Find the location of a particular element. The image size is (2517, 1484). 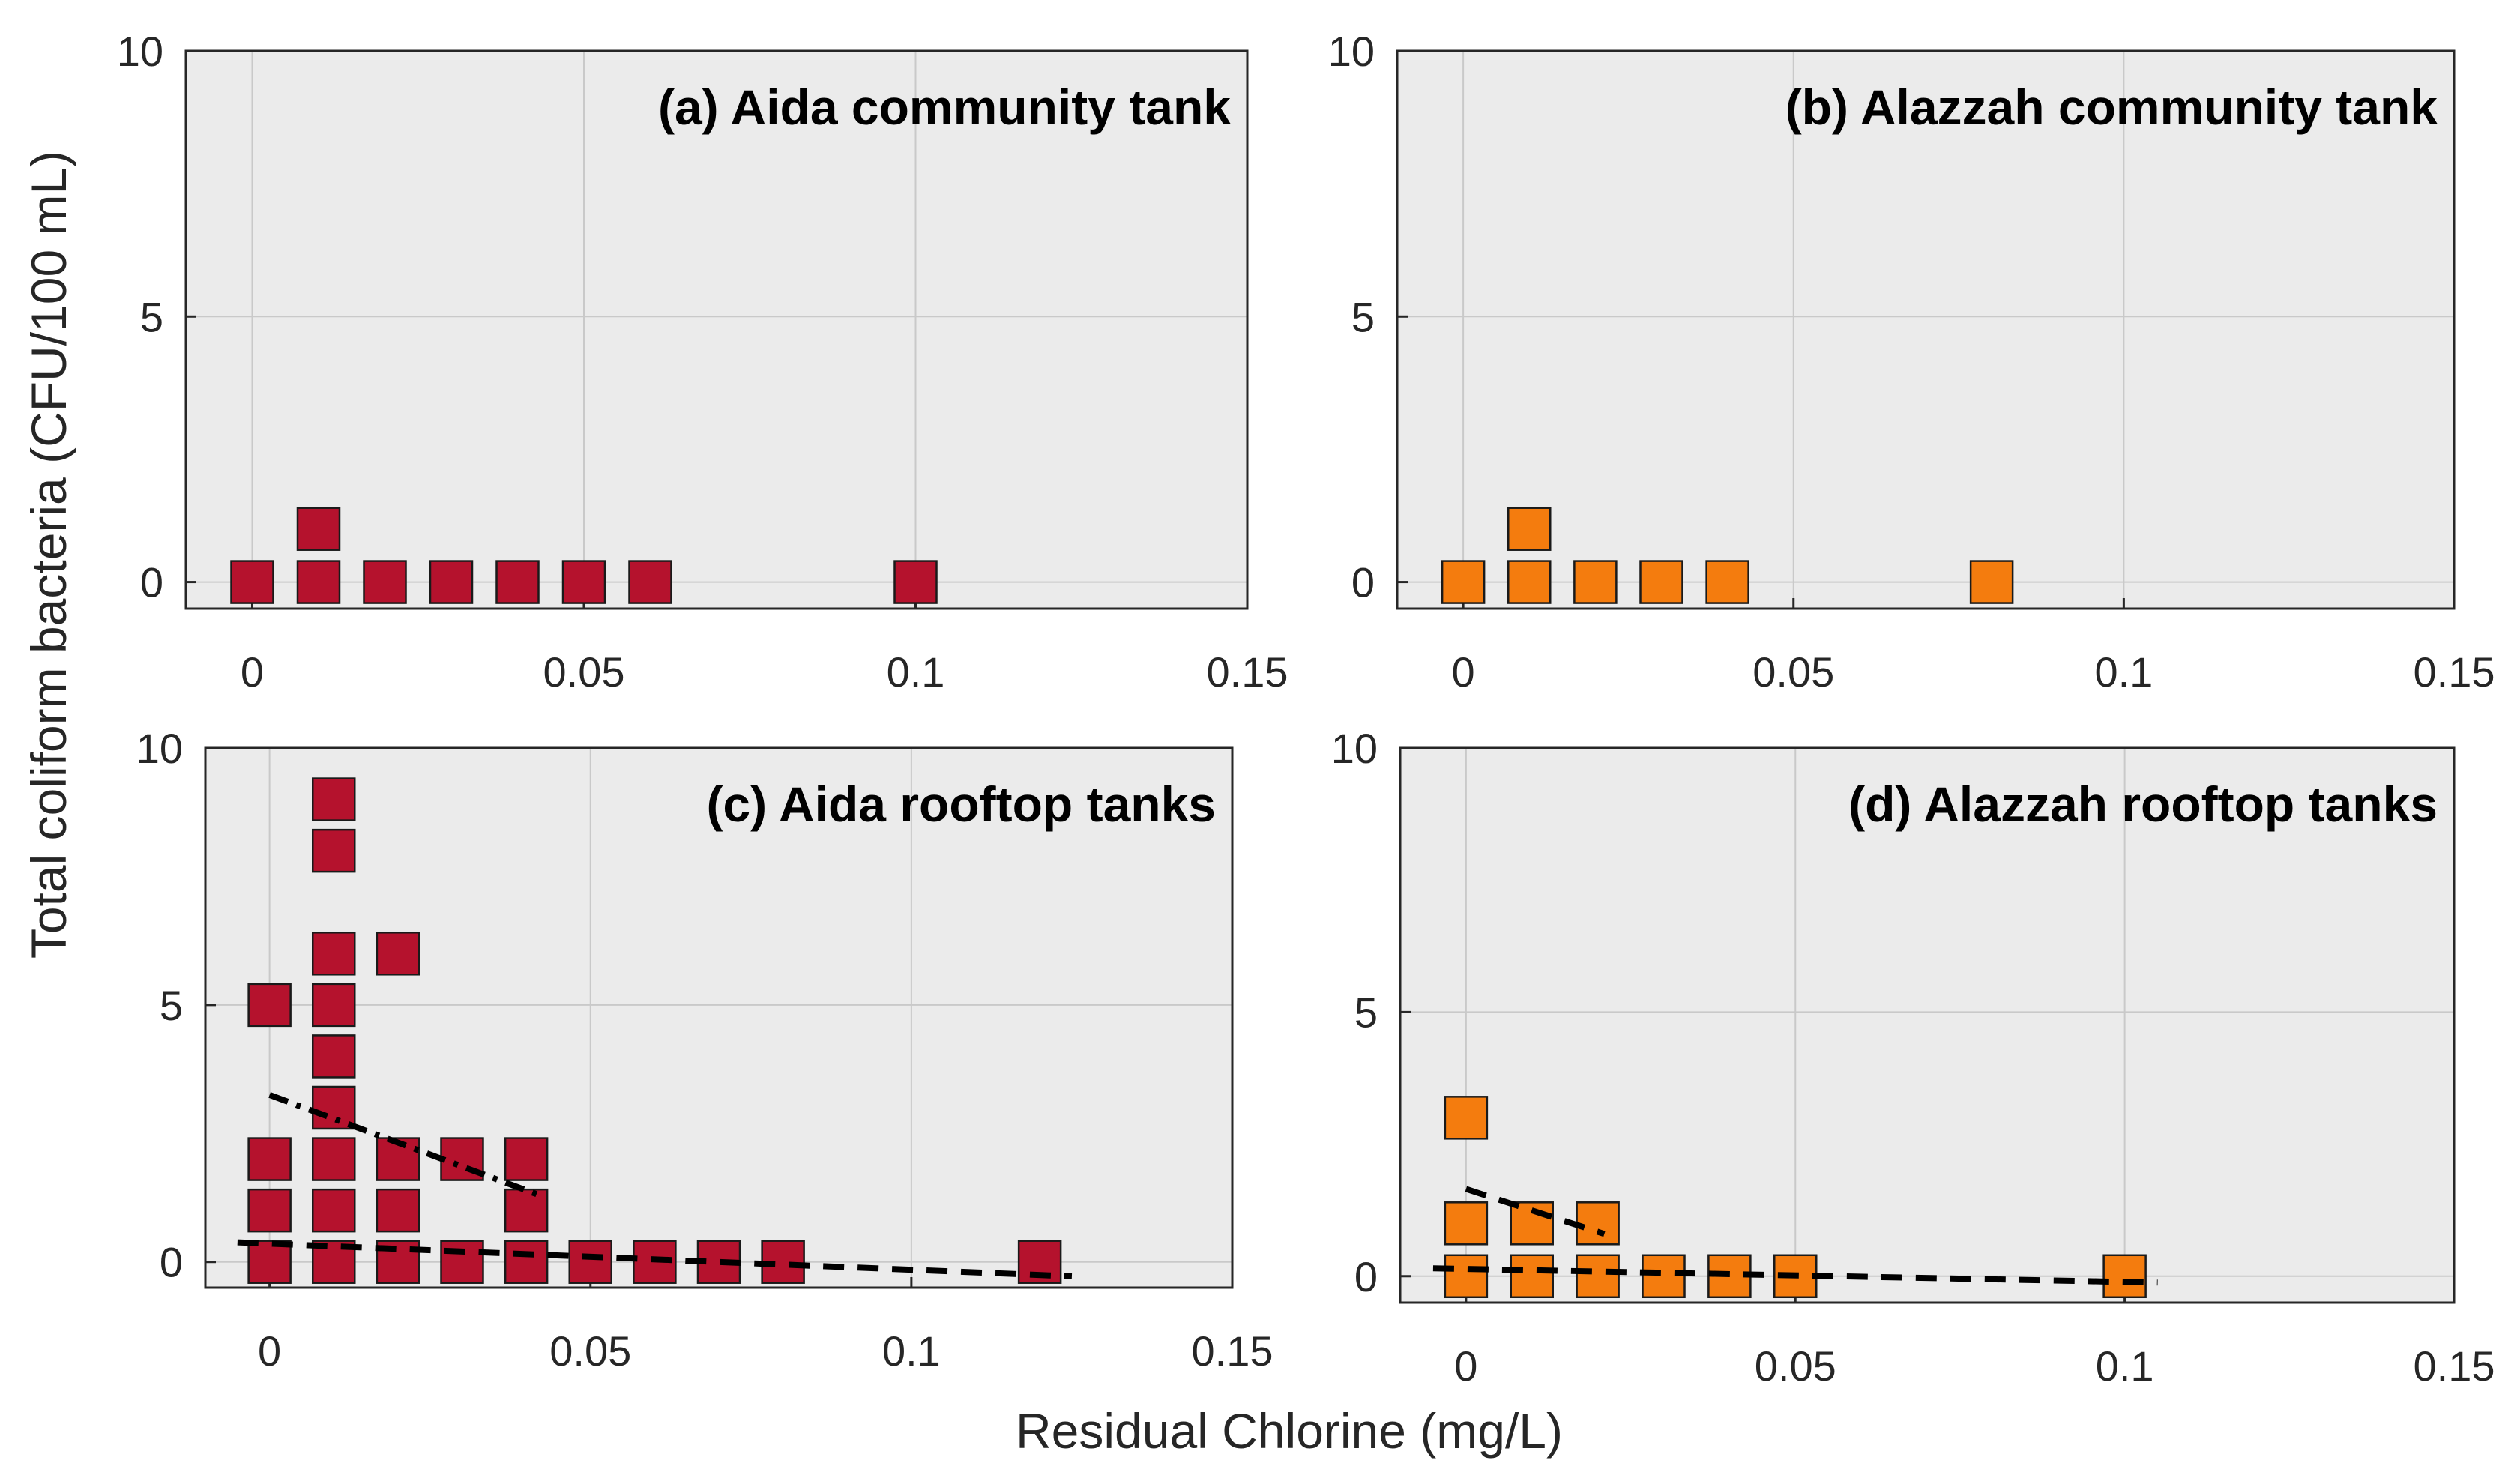

panel-title: (d) Alazzah rooftop tanks is located at coordinates (2143, 804).